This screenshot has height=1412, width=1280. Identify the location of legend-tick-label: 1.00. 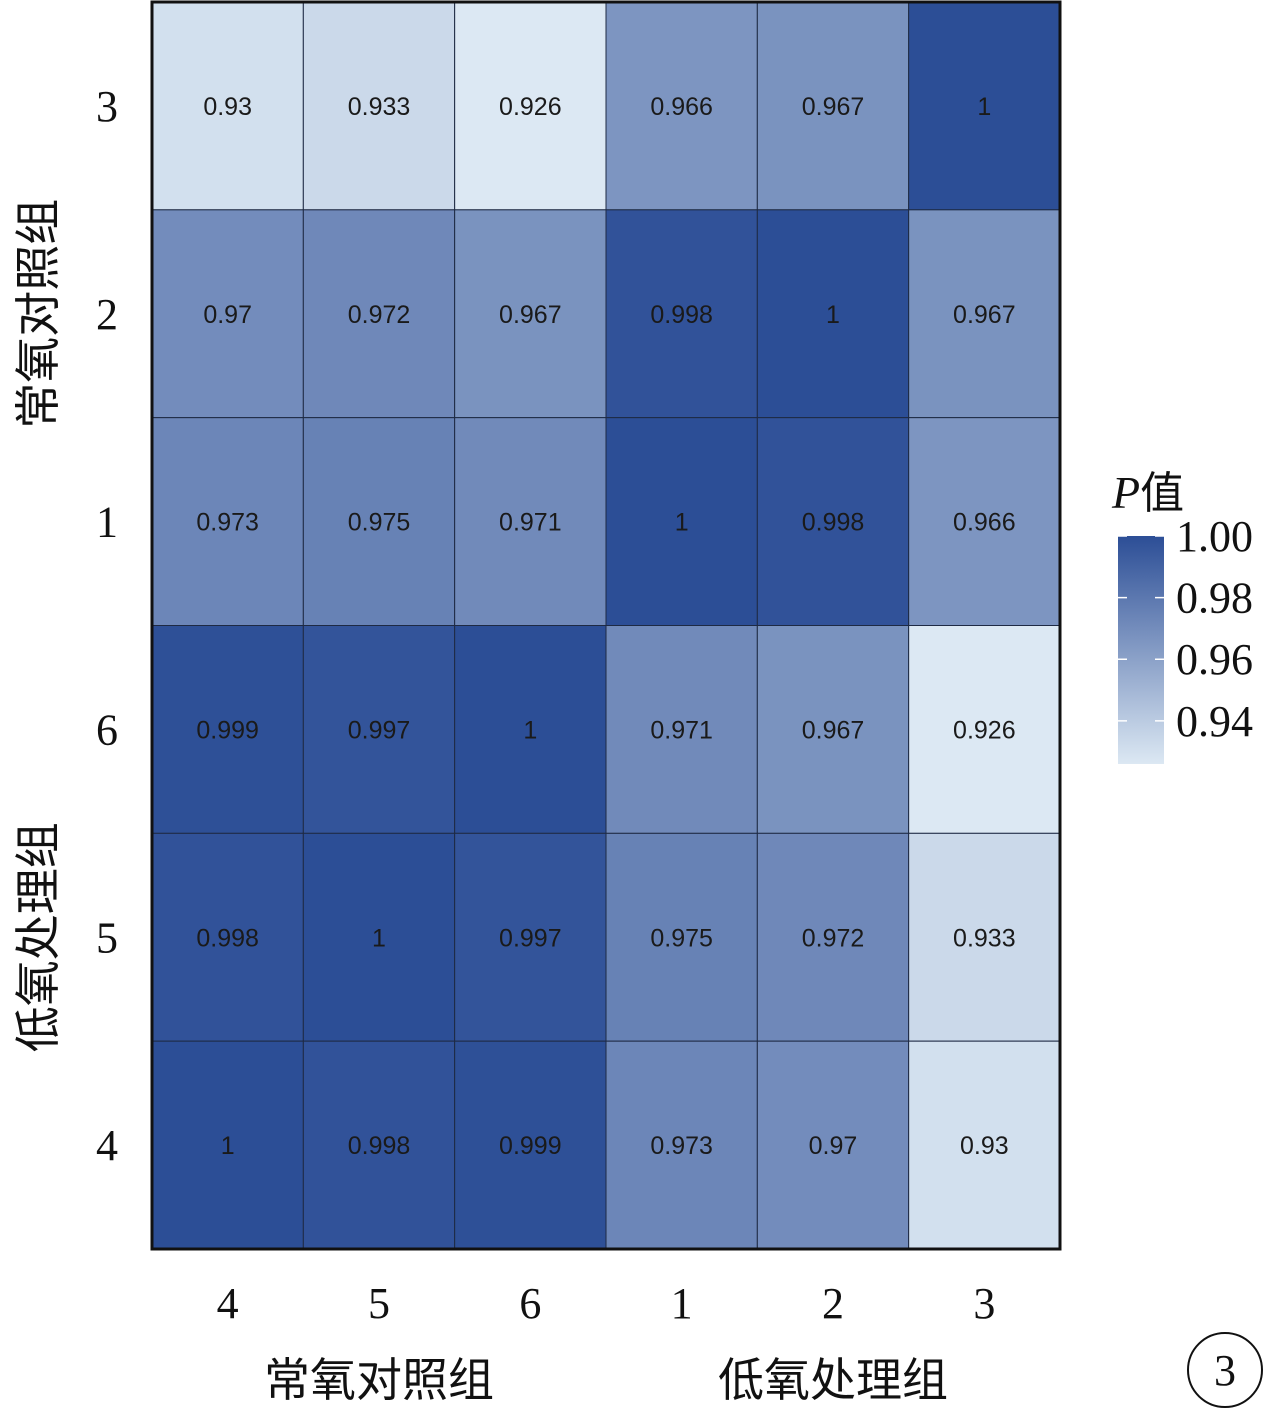
(1214, 536).